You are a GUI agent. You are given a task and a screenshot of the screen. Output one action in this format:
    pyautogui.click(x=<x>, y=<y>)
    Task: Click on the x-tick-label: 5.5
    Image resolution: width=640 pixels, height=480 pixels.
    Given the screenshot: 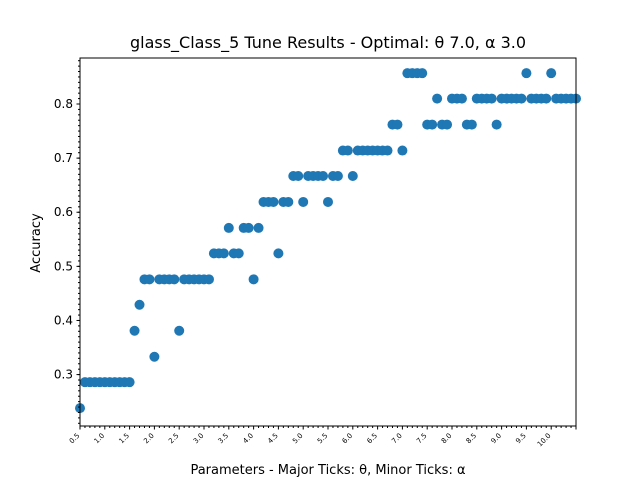 What is the action you would take?
    pyautogui.click(x=323, y=439)
    